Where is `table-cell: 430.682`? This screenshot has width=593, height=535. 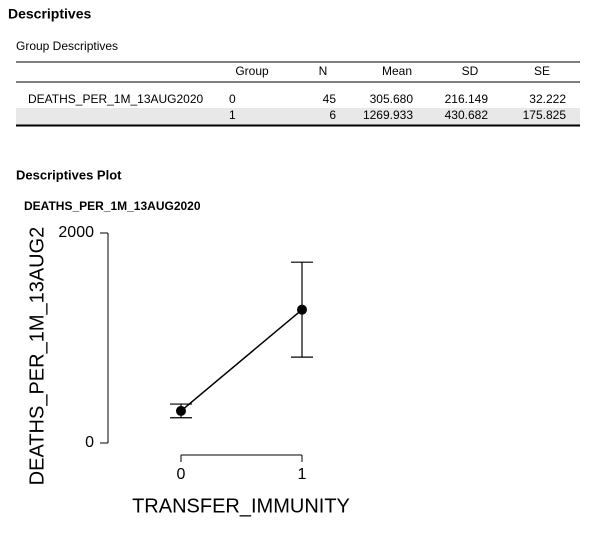 table-cell: 430.682 is located at coordinates (467, 115).